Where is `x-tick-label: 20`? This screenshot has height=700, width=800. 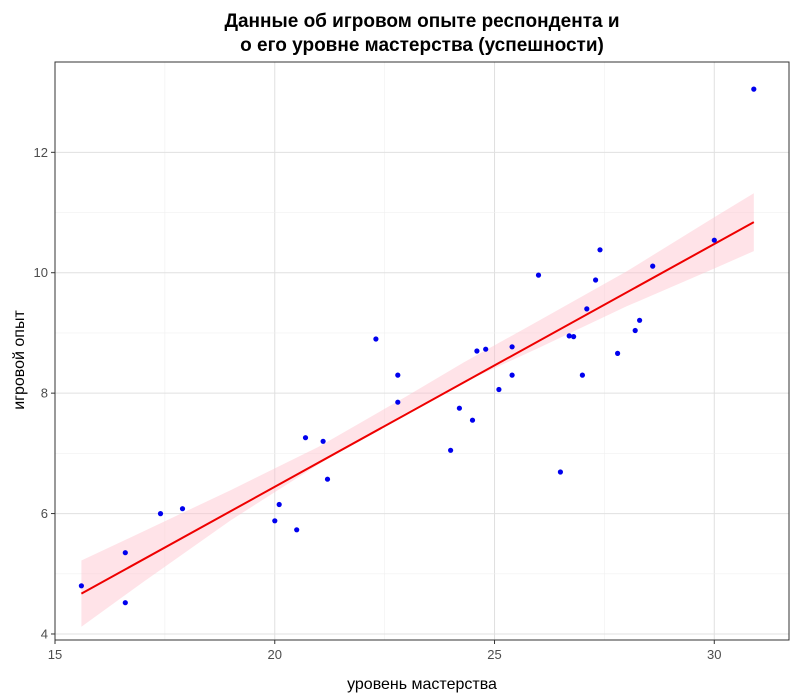 x-tick-label: 20 is located at coordinates (275, 654).